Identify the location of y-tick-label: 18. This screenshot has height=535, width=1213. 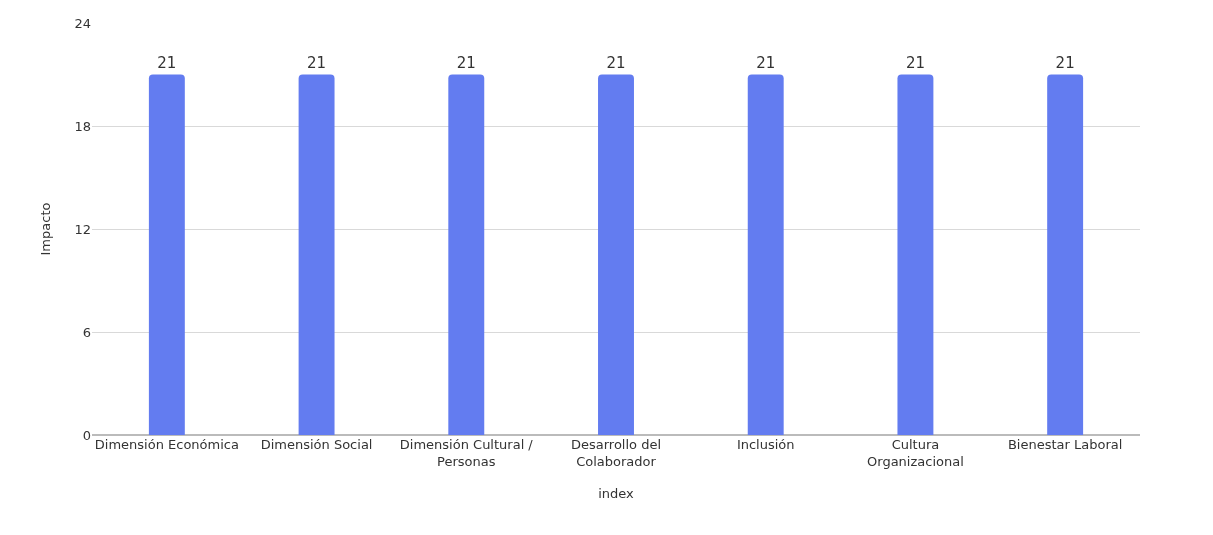
(82, 126).